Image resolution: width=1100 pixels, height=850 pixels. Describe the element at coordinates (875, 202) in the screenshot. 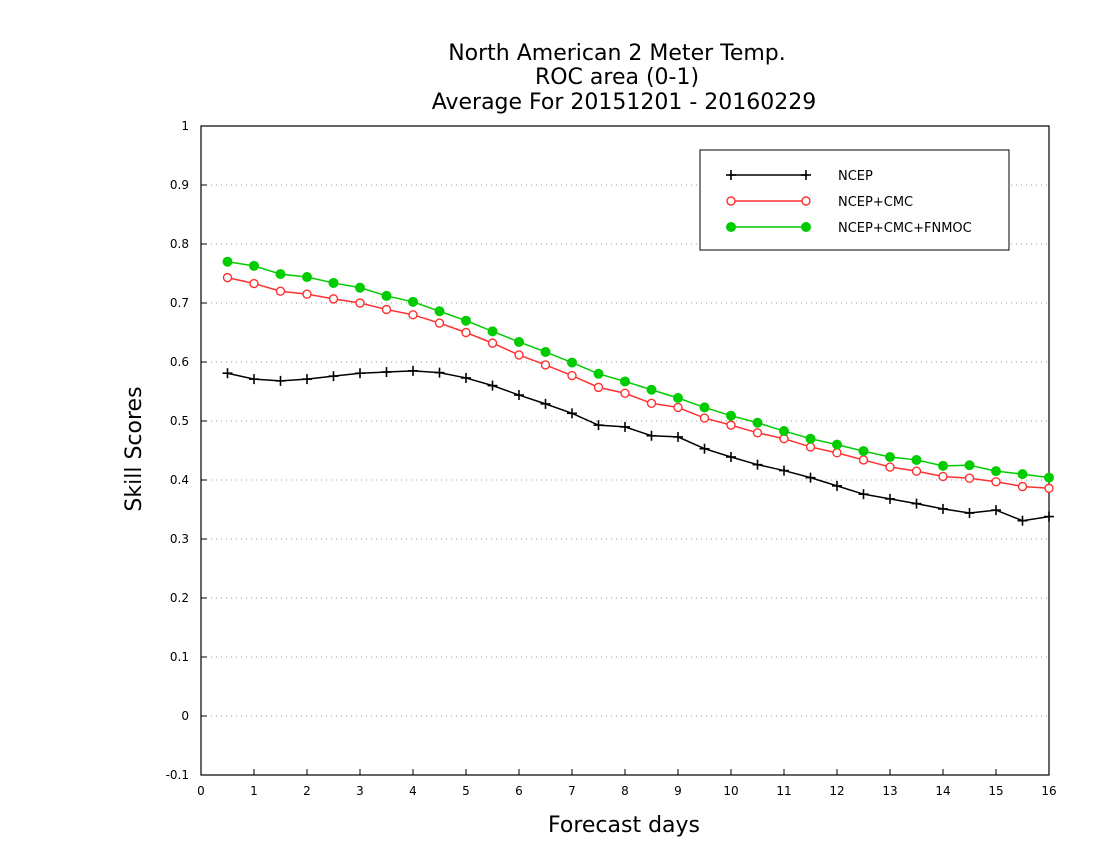

I see `legend-label: NCEP+CMC` at that location.